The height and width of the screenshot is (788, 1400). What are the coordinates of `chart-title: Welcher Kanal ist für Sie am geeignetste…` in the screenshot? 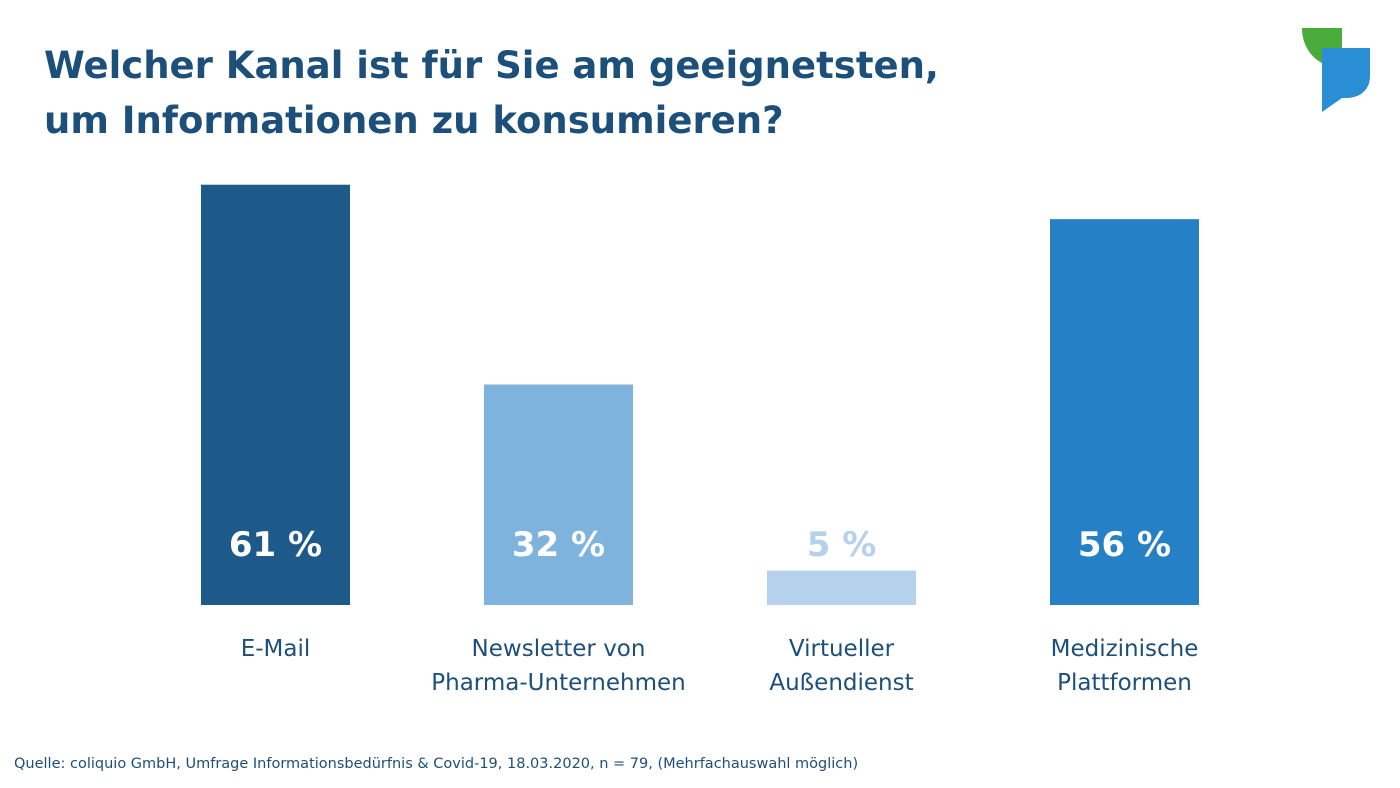 It's located at (594, 93).